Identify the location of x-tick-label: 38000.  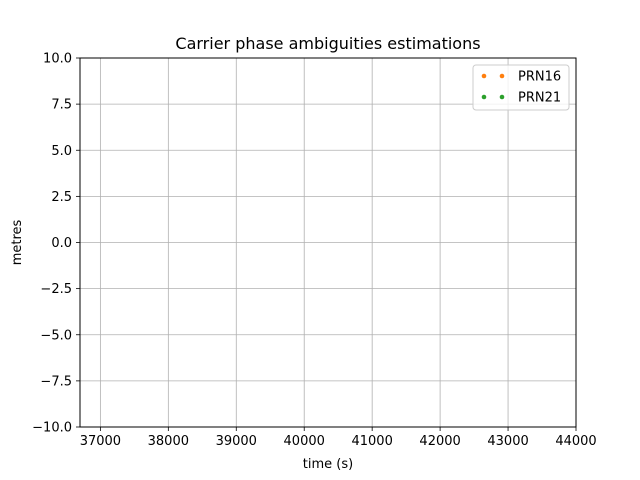
(168, 441).